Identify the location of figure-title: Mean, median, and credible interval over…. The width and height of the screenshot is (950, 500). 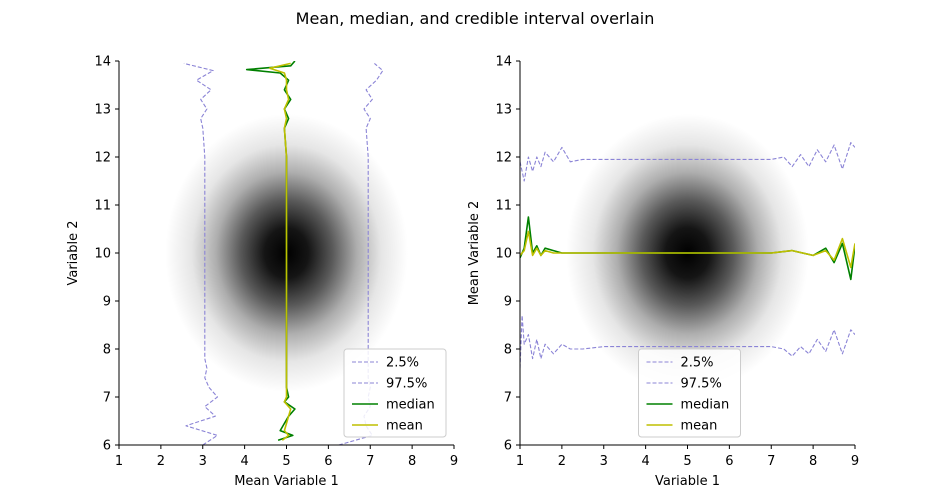
(475, 18).